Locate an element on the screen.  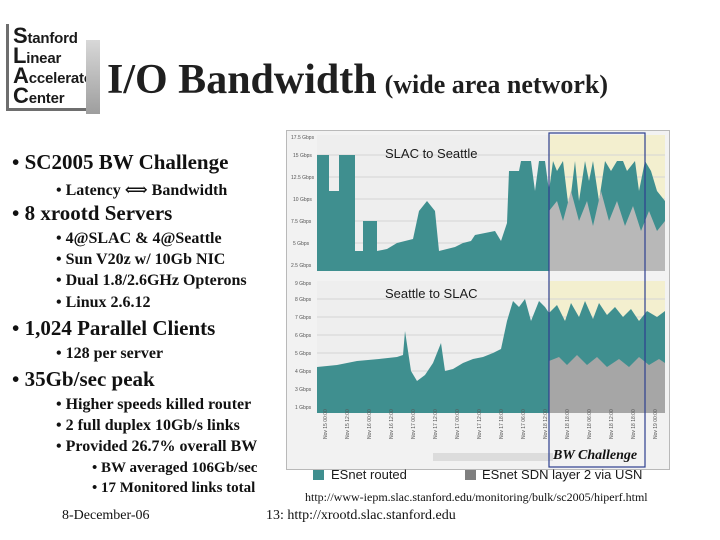
svg-text: 7 Gbps is located at coordinates (303, 318).